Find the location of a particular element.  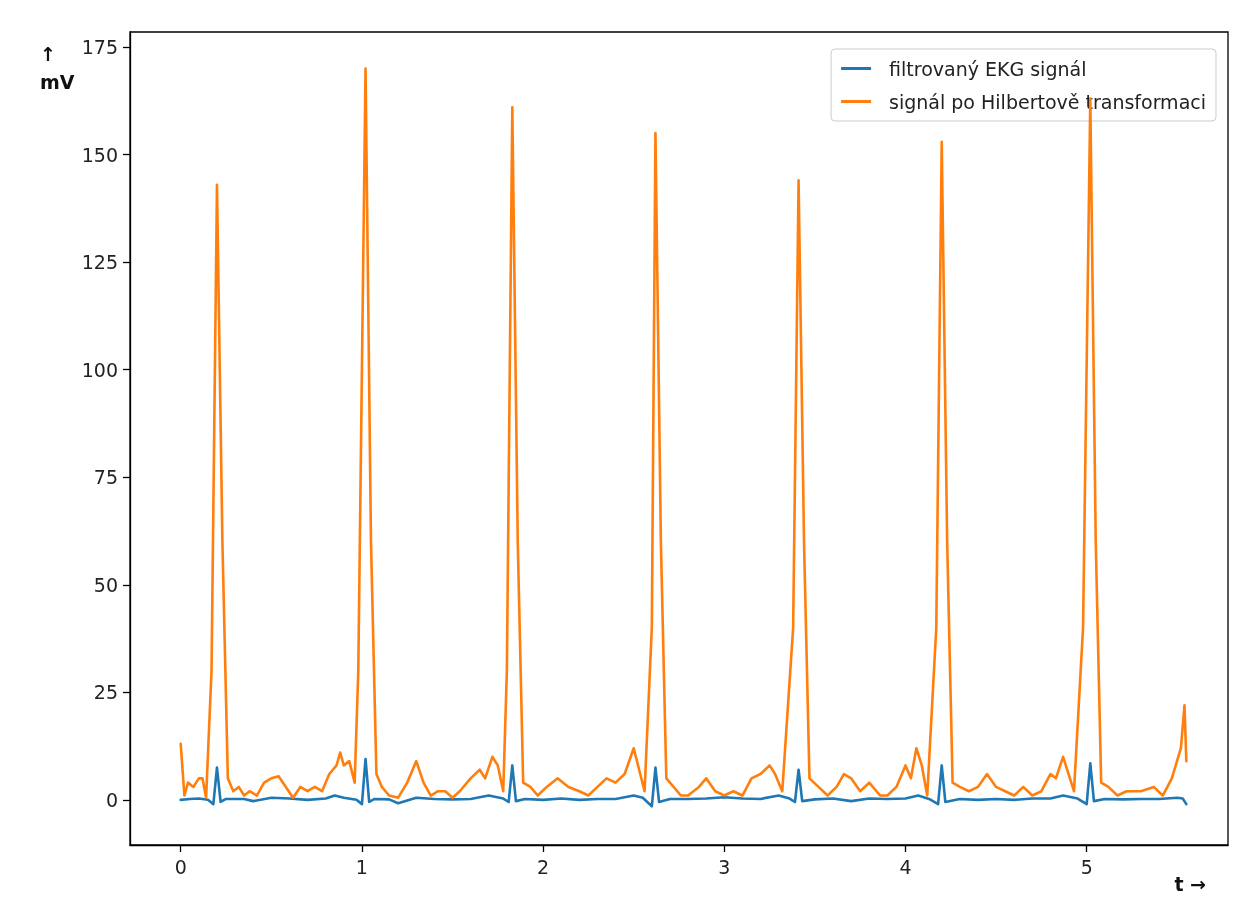

x-tick-label: 0 is located at coordinates (180, 866).